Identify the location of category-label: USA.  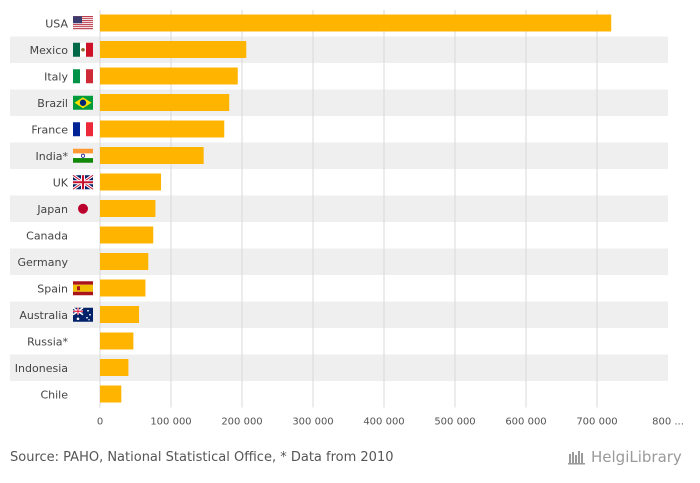
(56, 23).